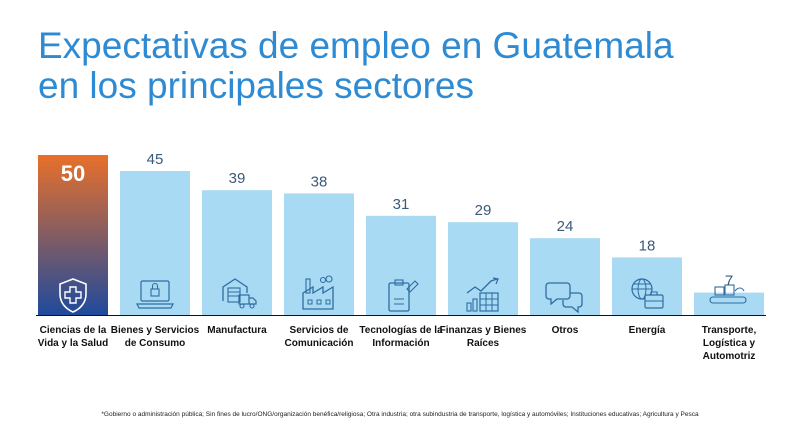  Describe the element at coordinates (237, 178) in the screenshot. I see `value-label: 39` at that location.